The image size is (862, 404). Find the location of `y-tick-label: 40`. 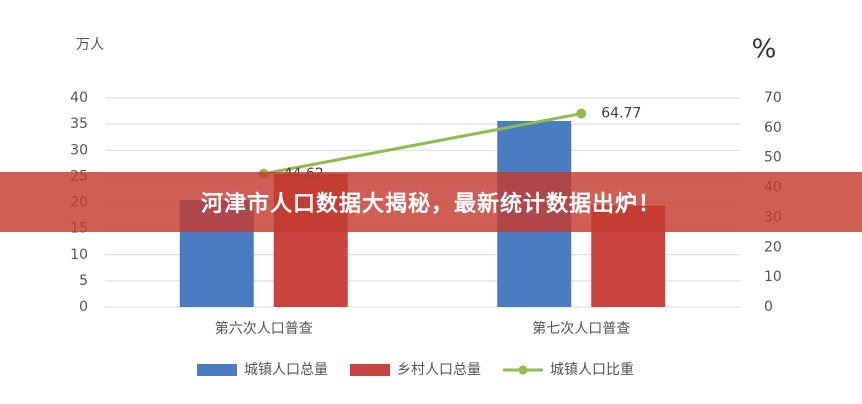

y-tick-label: 40 is located at coordinates (79, 98).